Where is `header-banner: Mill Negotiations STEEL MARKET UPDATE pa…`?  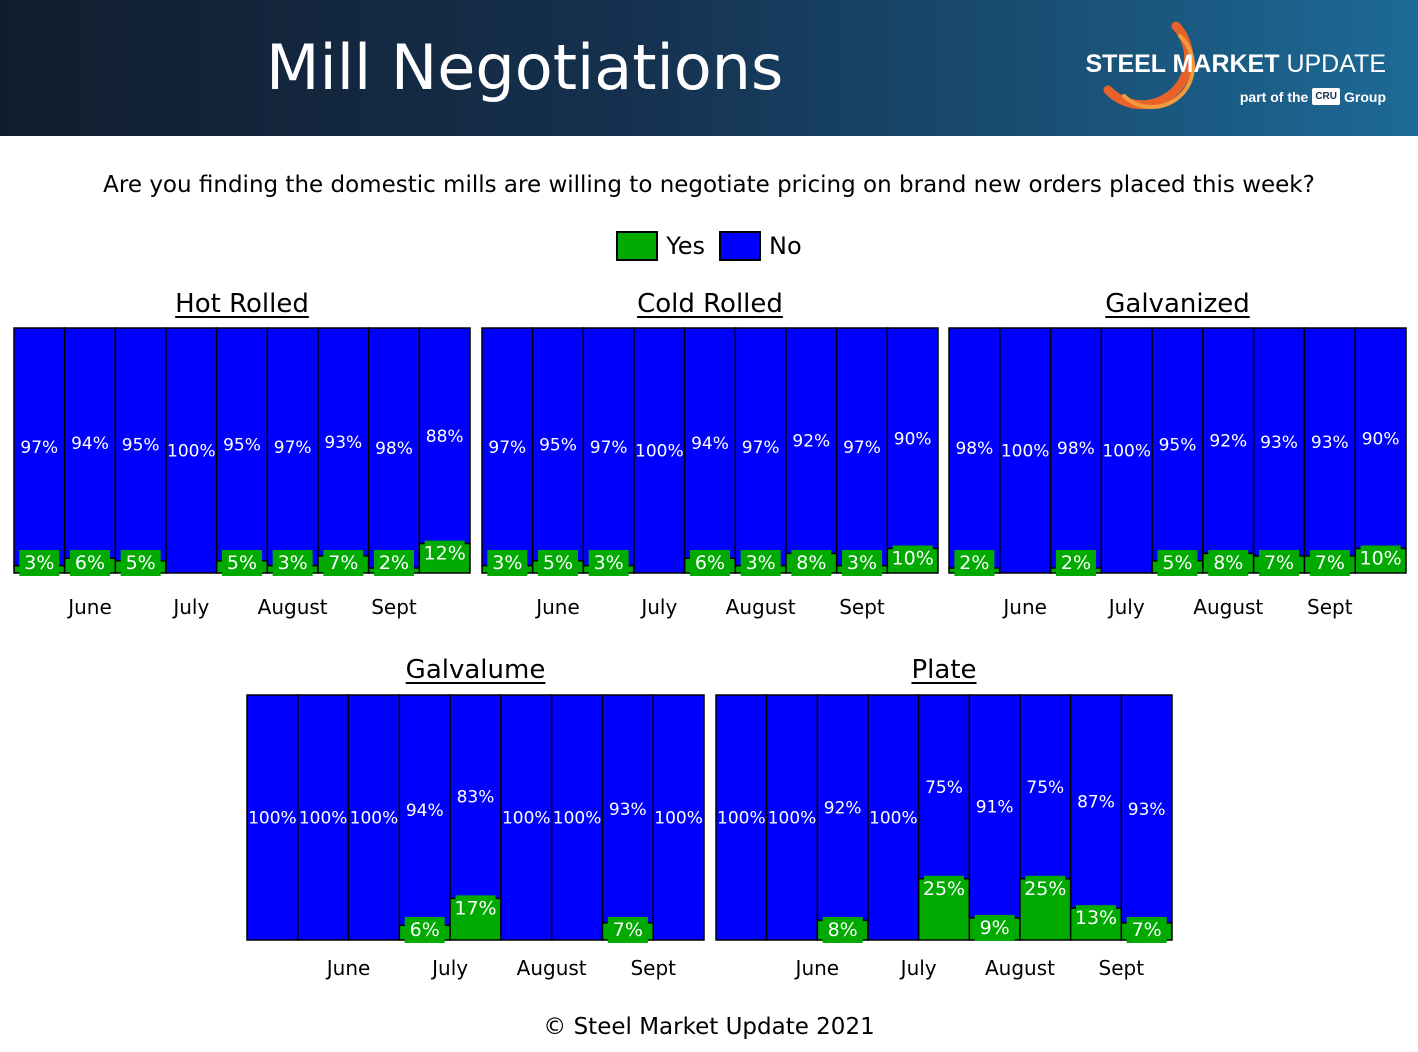
header-banner: Mill Negotiations STEEL MARKET UPDATE pa… is located at coordinates (709, 68).